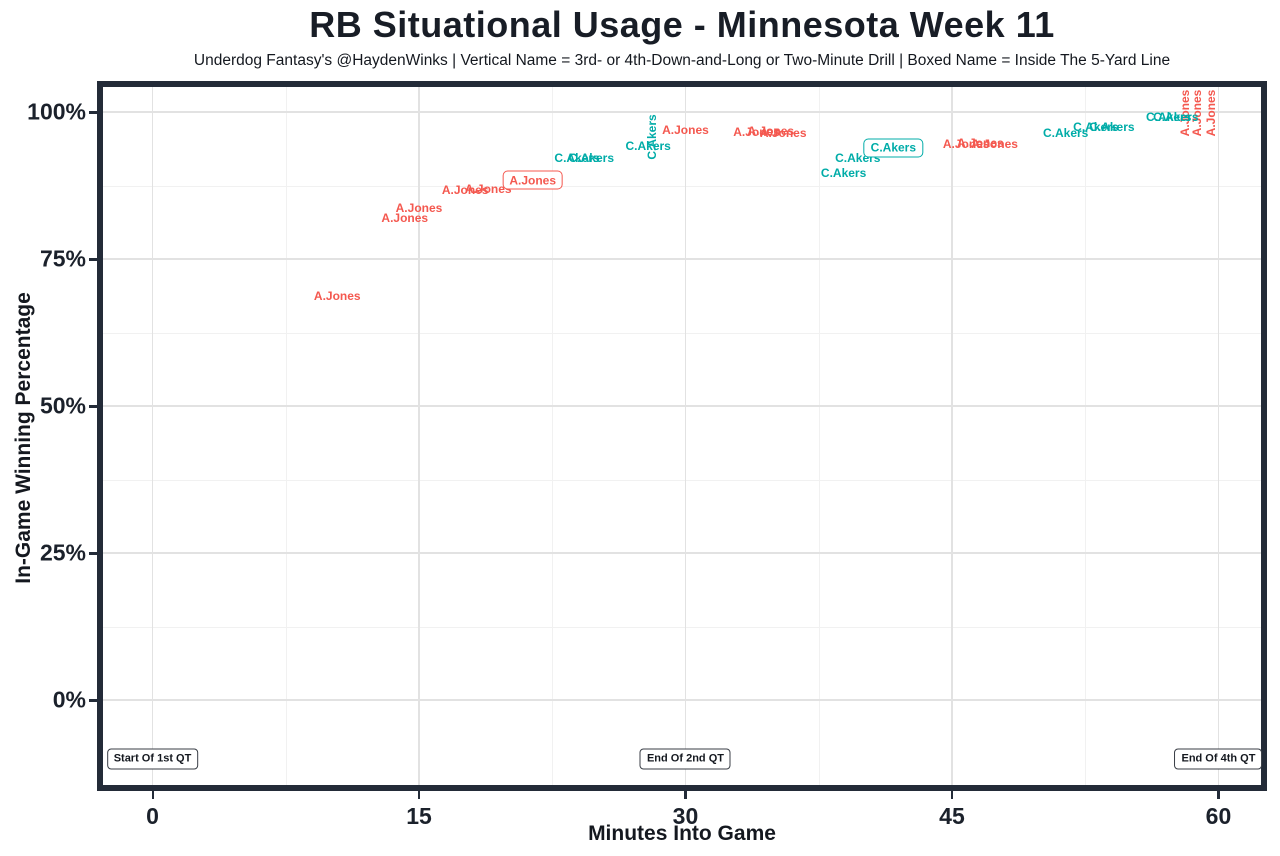 Image resolution: width=1280 pixels, height=856 pixels. Describe the element at coordinates (152, 759) in the screenshot. I see `quarter-annotation: Start Of 1st QT` at that location.